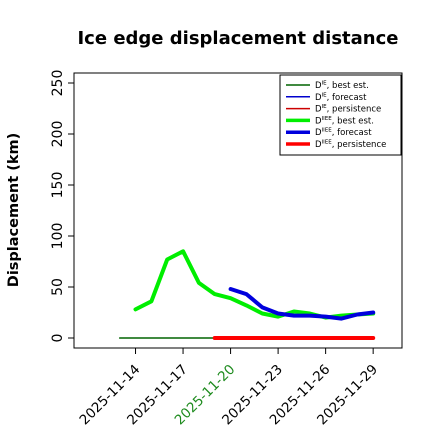 The height and width of the screenshot is (440, 440). Describe the element at coordinates (58, 338) in the screenshot. I see `y-tick-label: 0` at that location.